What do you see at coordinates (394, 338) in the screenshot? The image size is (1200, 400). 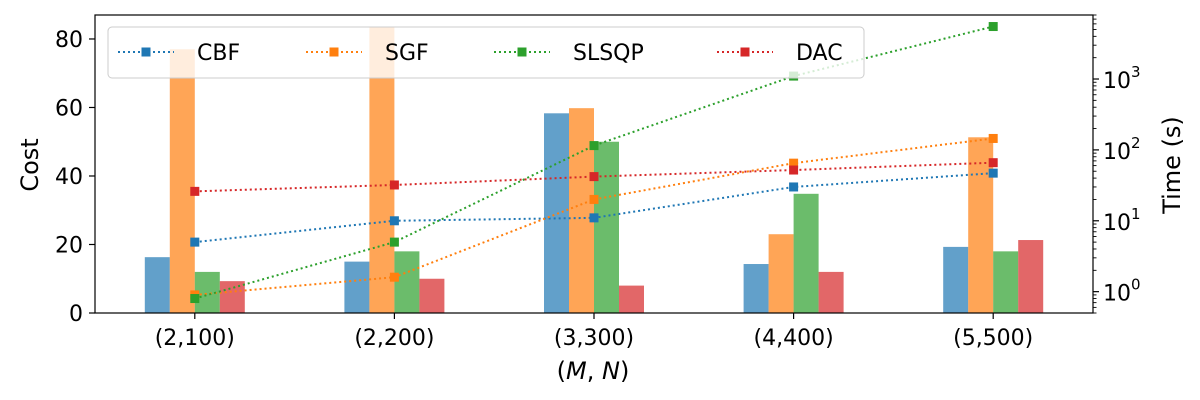 I see `x-tick-label-1: (2,200)` at bounding box center [394, 338].